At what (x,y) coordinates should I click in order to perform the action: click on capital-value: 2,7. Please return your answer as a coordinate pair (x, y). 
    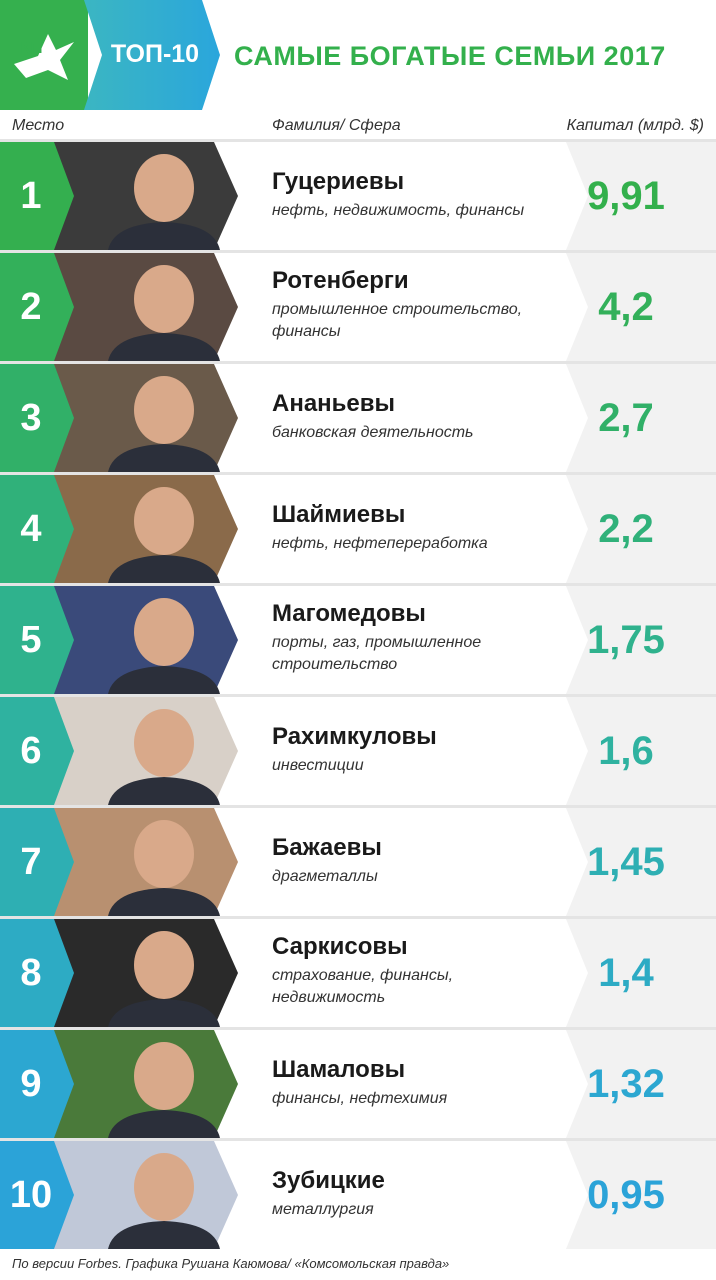
    Looking at the image, I should click on (626, 418).